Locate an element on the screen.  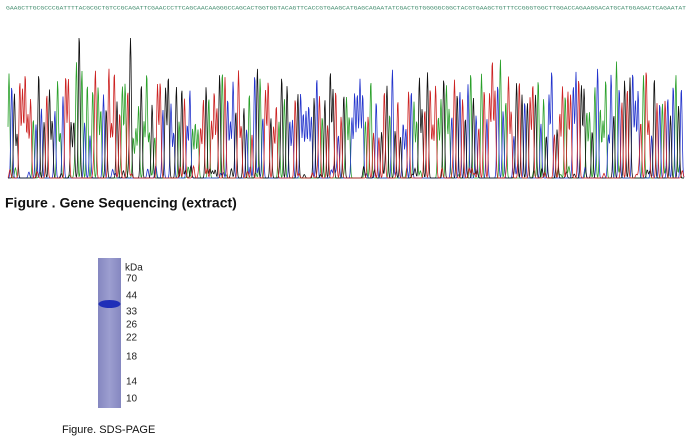
protein-band is located at coordinates (109, 304).